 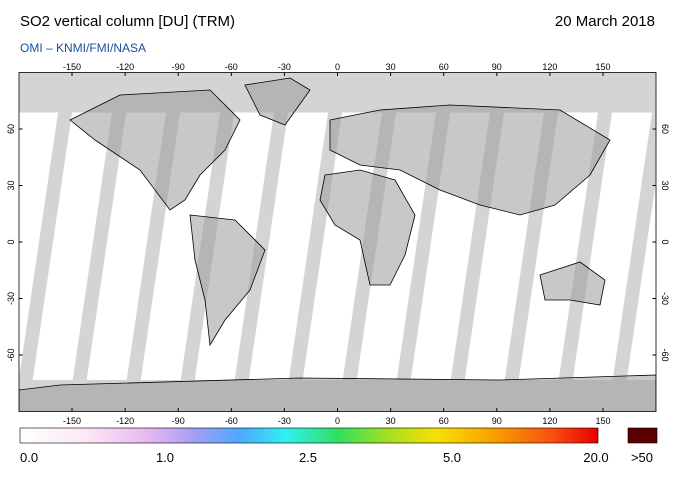 I want to click on date: 20 March 2018, so click(x=605, y=21).